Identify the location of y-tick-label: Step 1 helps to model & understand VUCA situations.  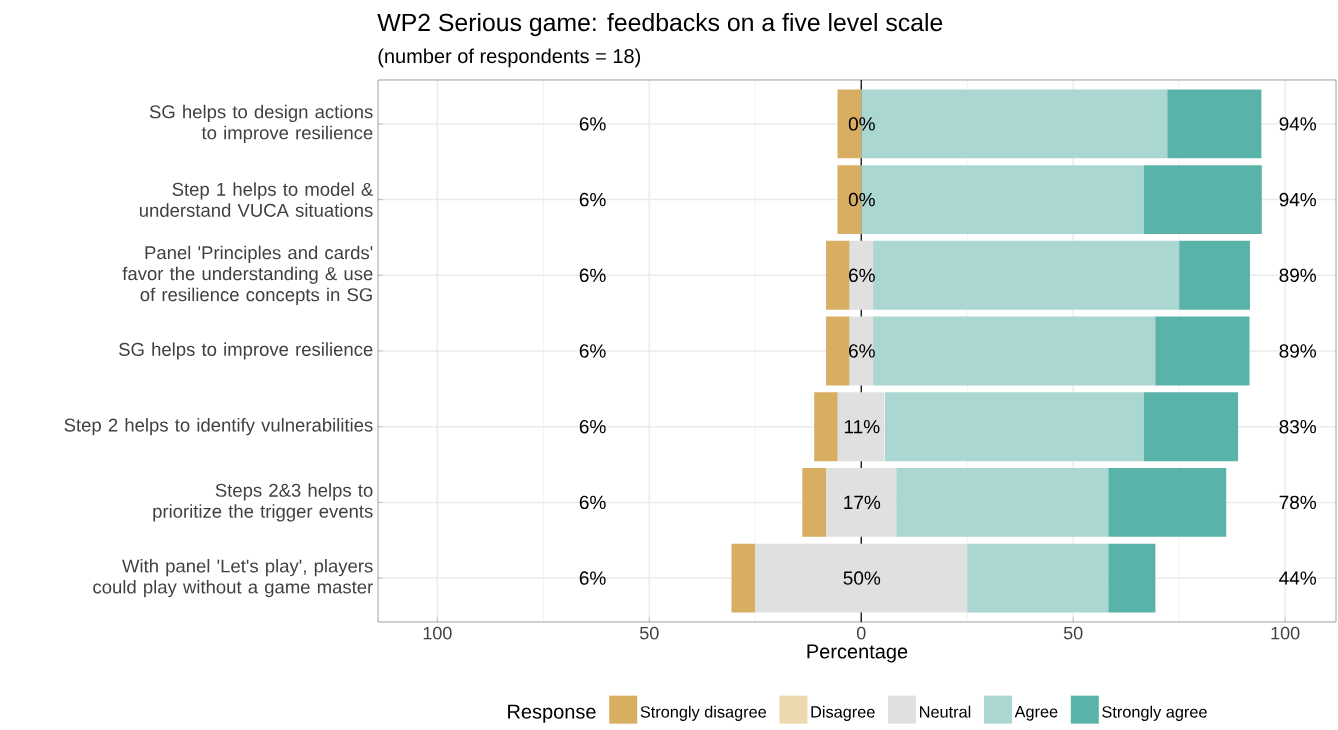
(256, 199).